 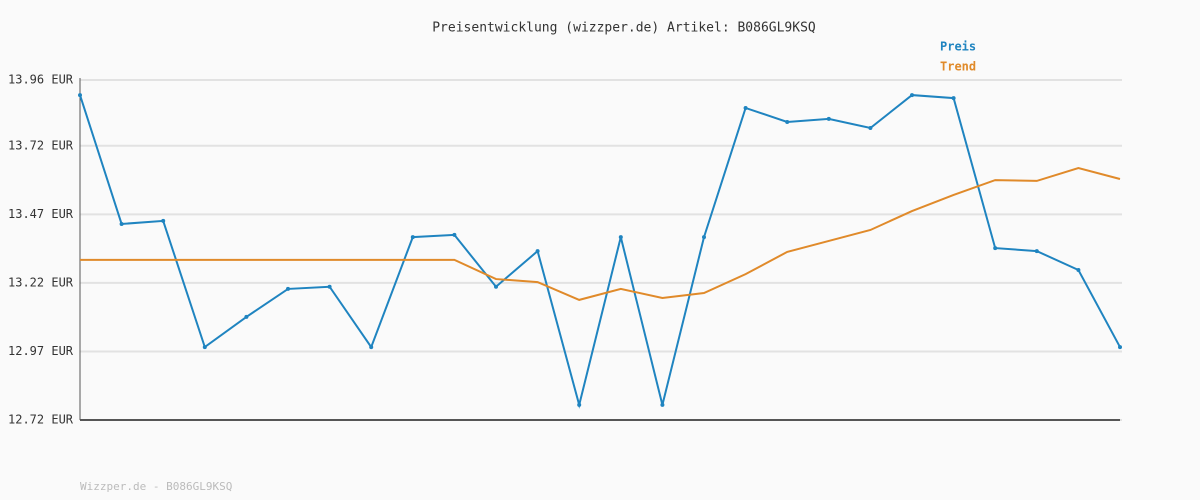 I want to click on y-tick-label: 13.22 EUR, so click(x=41, y=282).